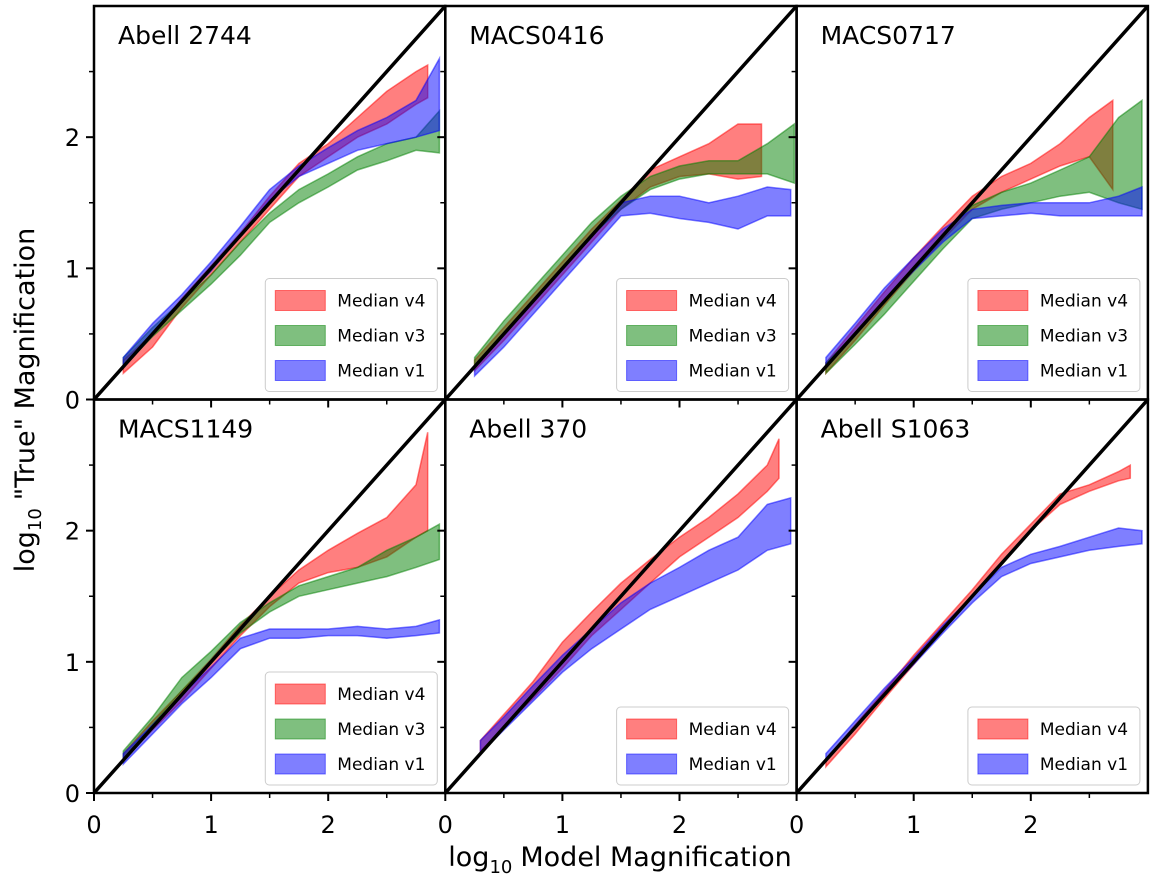  I want to click on panel-title: MACS0717, so click(888, 35).